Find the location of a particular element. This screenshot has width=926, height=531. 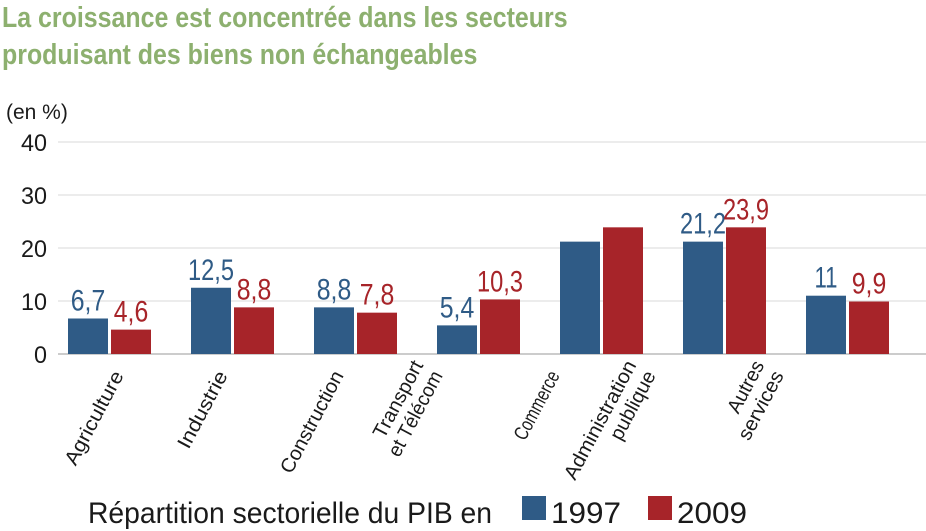

data-label: 7,8 is located at coordinates (377, 295).